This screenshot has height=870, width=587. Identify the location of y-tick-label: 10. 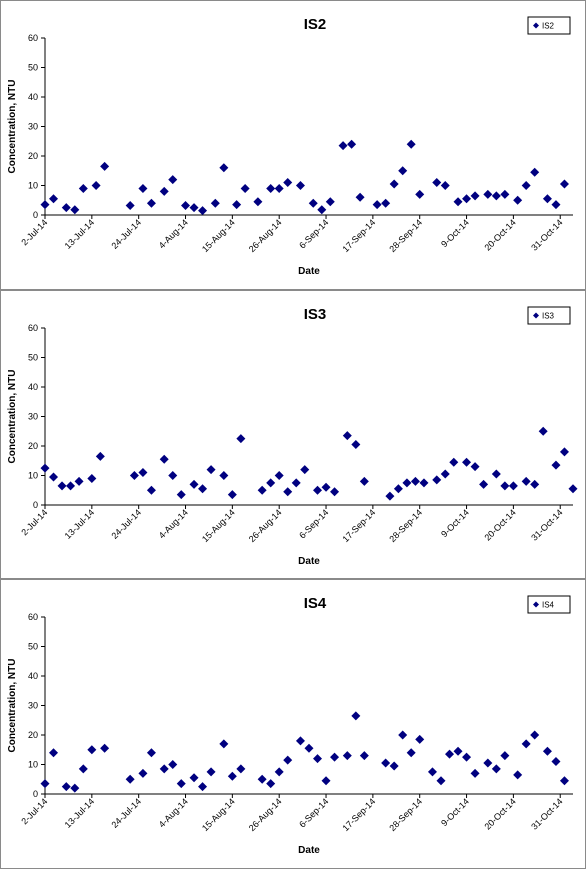
(33, 765).